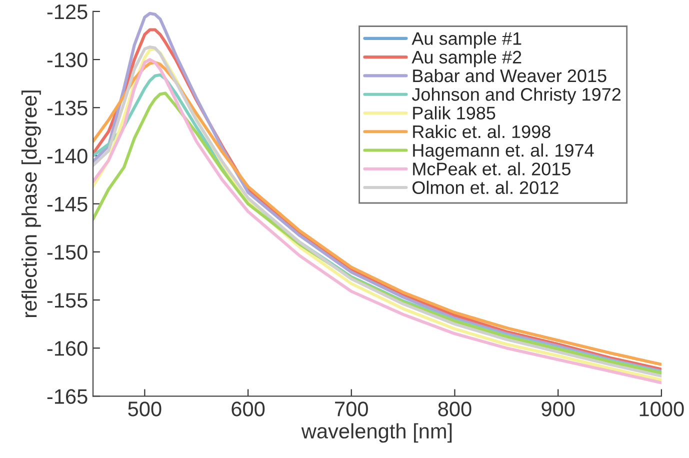 The height and width of the screenshot is (458, 689). What do you see at coordinates (662, 409) in the screenshot?
I see `x-tick-label: 1000` at bounding box center [662, 409].